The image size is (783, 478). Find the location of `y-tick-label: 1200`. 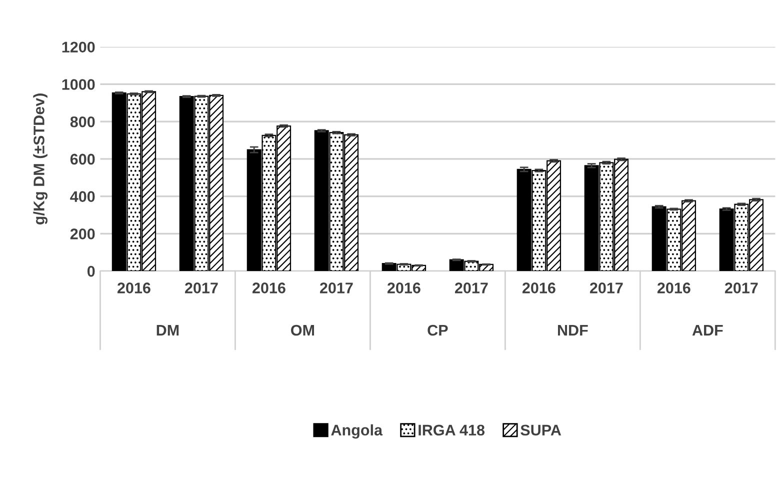

y-tick-label: 1200 is located at coordinates (78, 47).